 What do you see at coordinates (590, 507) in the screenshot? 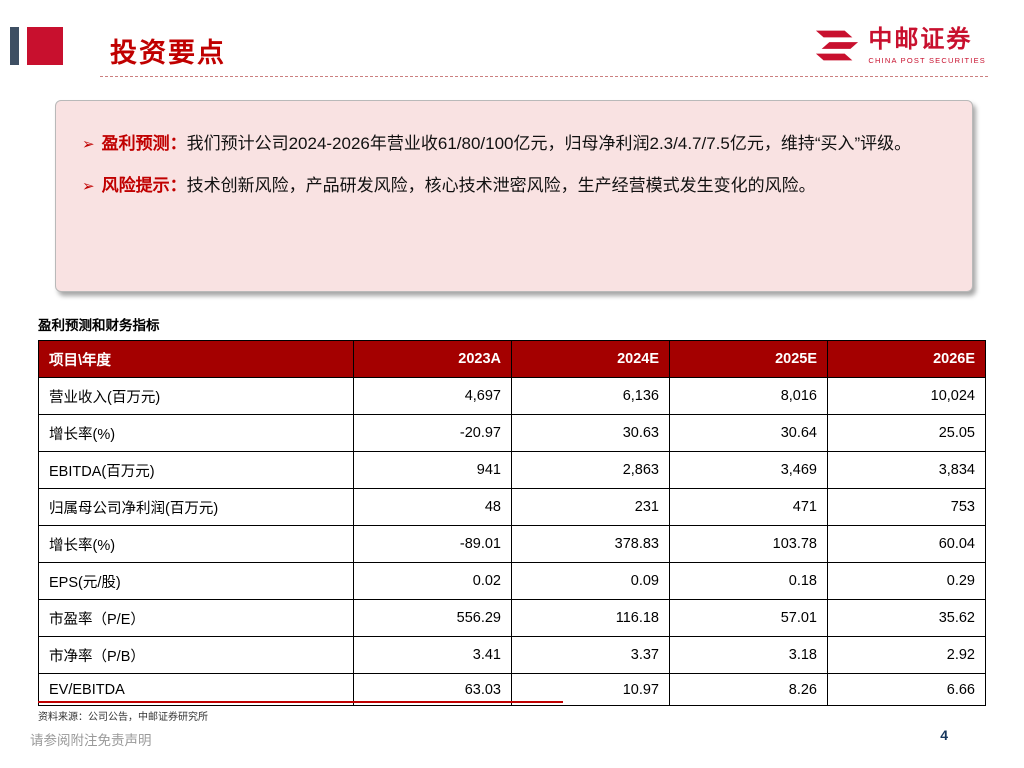
I see `cell-value: 231` at bounding box center [590, 507].